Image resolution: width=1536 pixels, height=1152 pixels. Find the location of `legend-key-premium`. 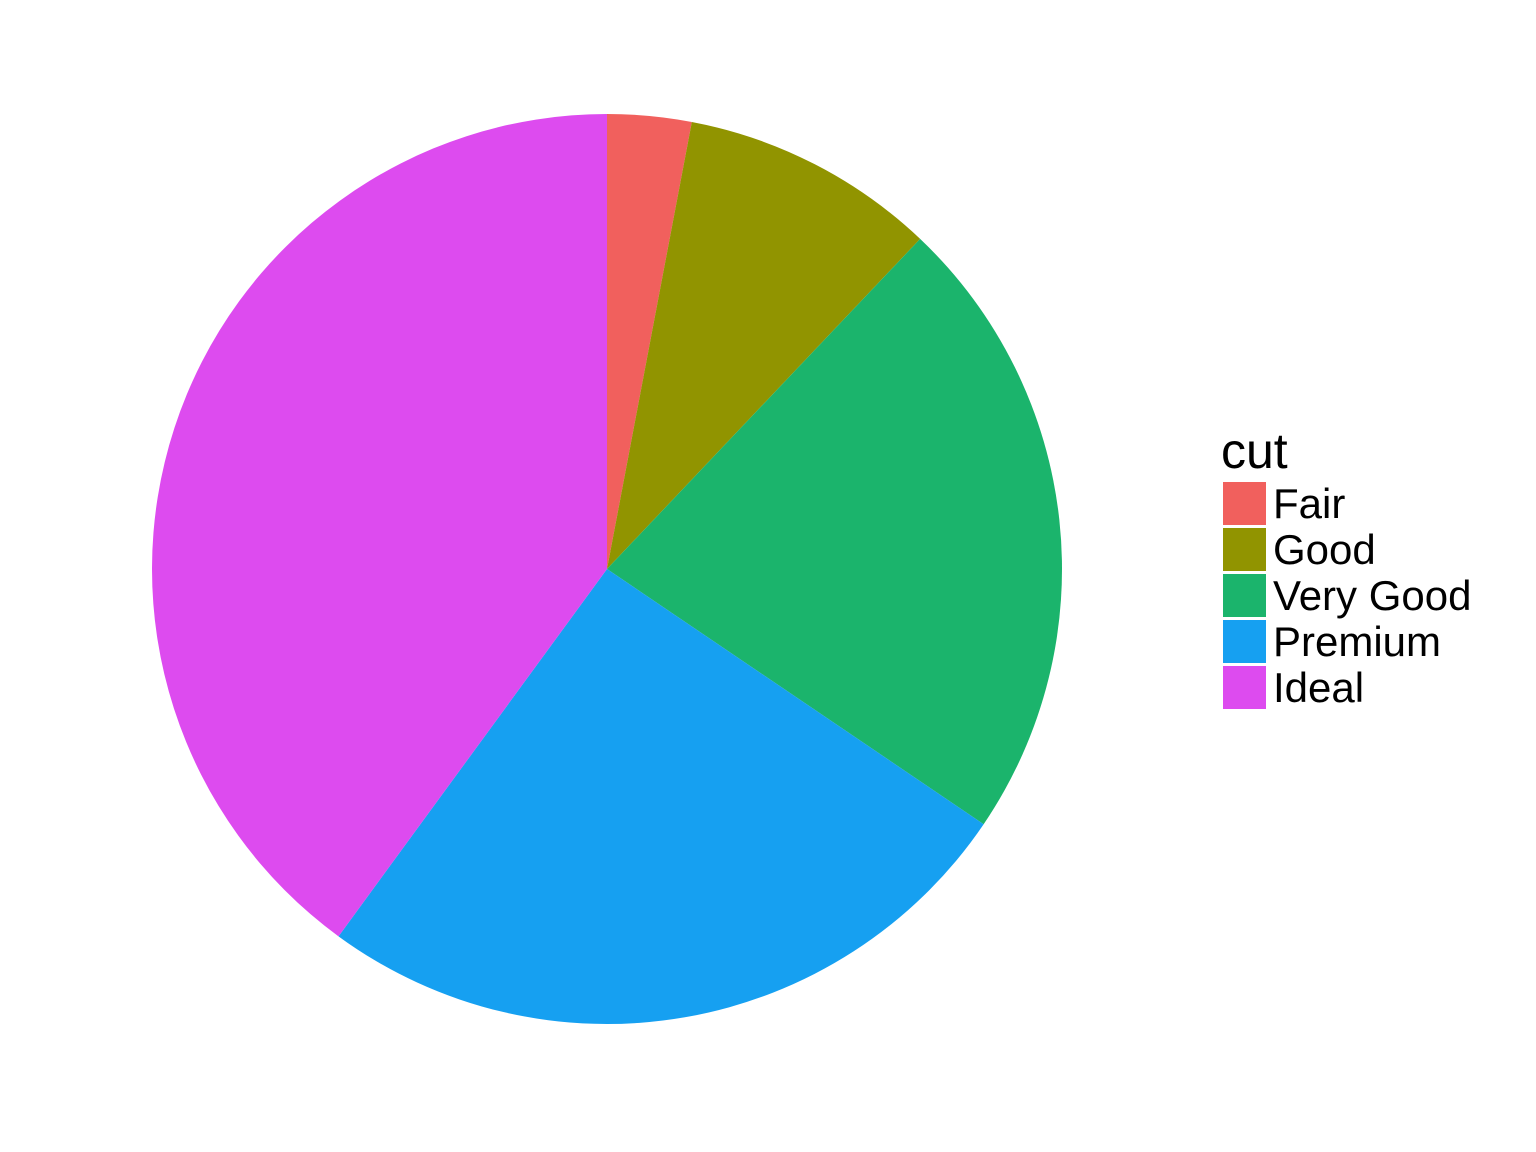

legend-key-premium is located at coordinates (1244, 641).